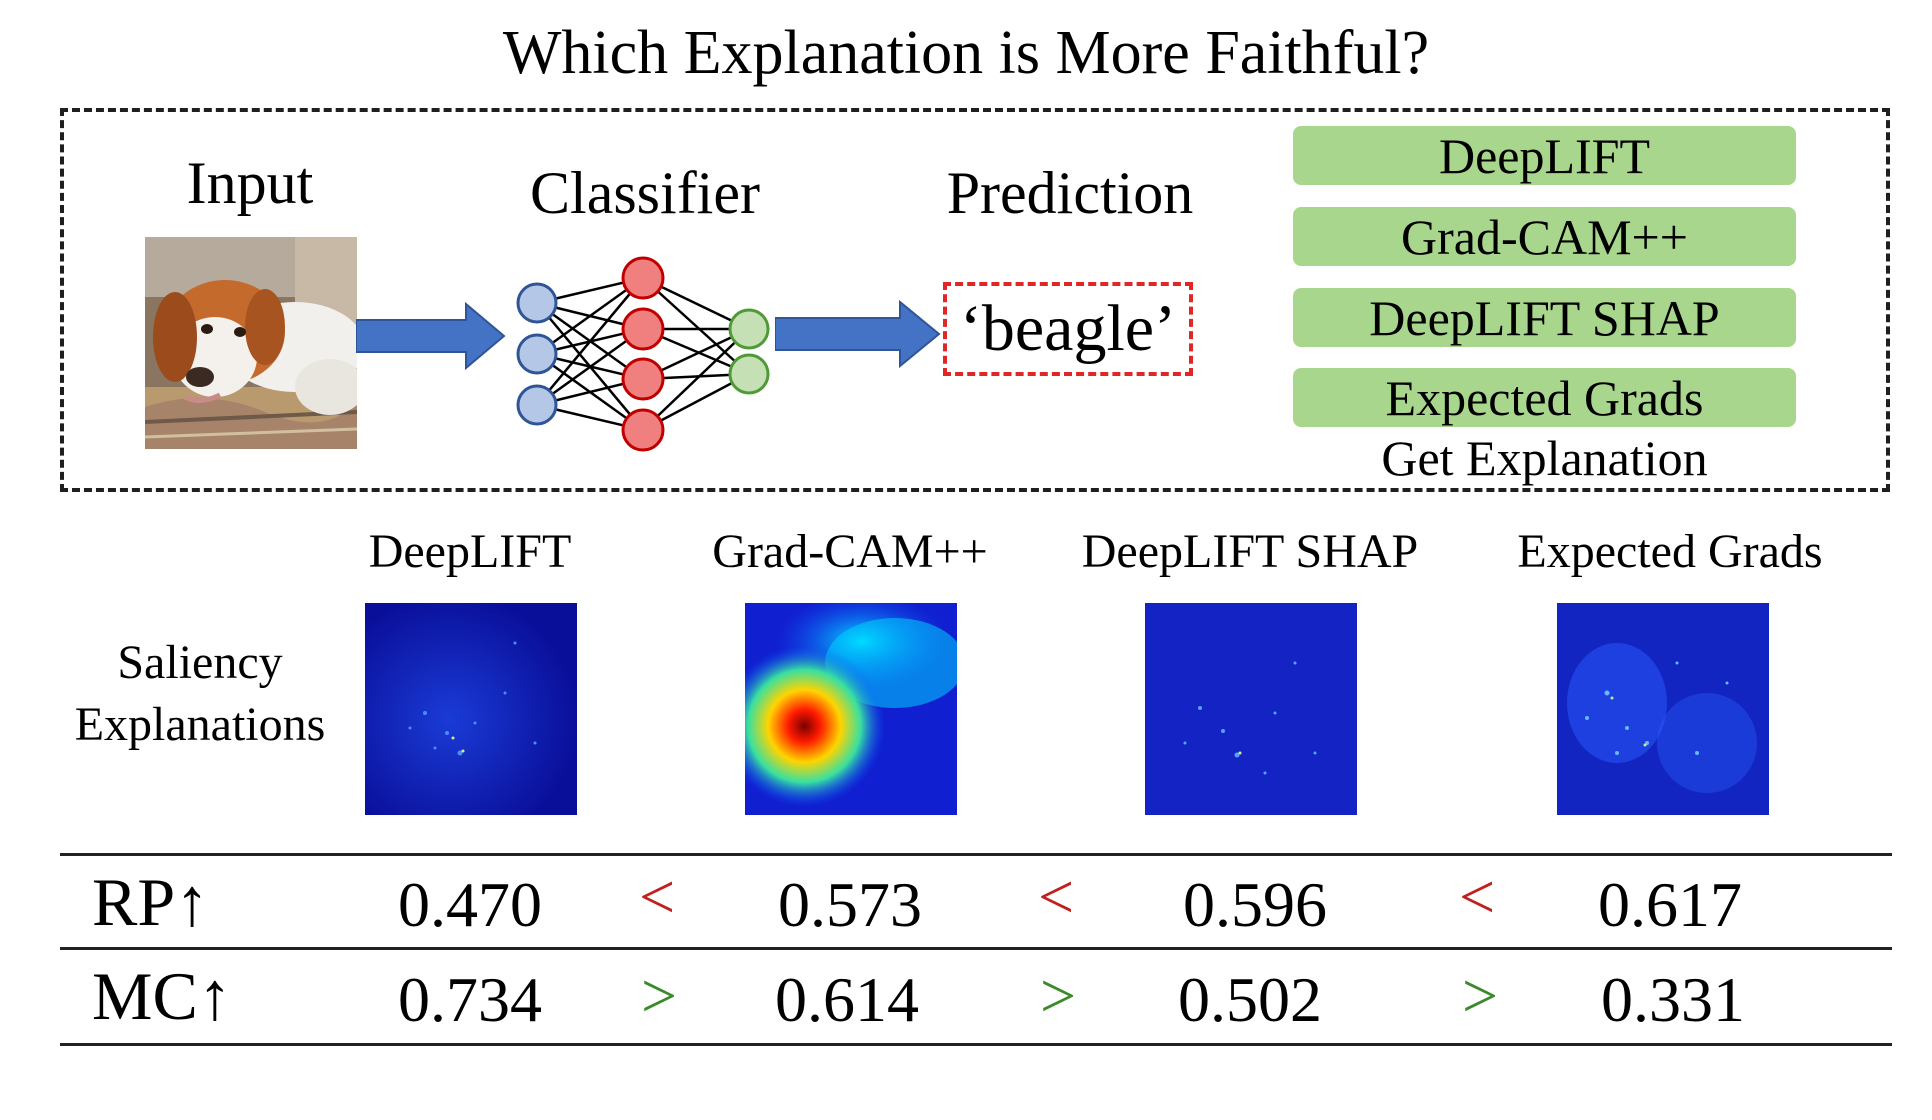 This screenshot has height=1120, width=1932. Describe the element at coordinates (1673, 999) in the screenshot. I see `mc-value-expected-grads: 0.331` at that location.